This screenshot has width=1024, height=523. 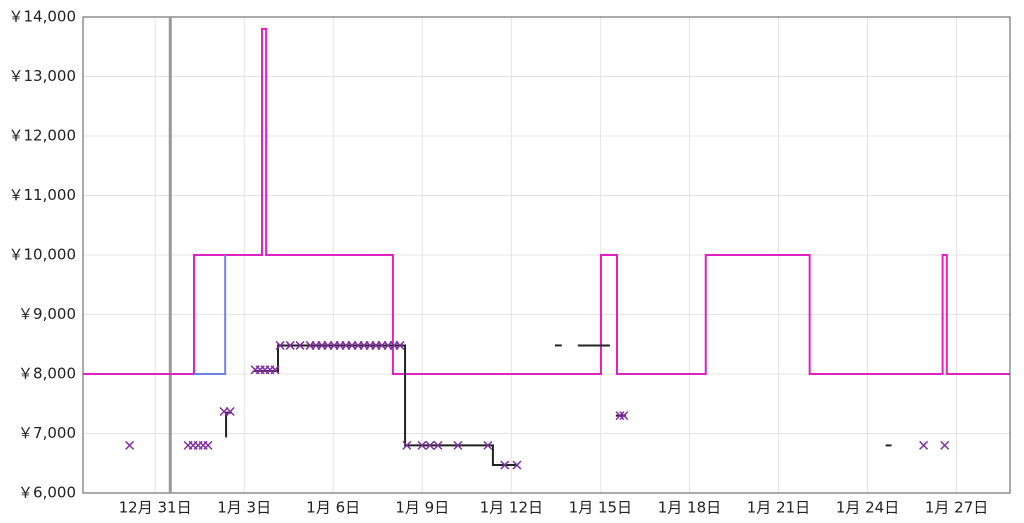 What do you see at coordinates (47, 433) in the screenshot?
I see `y-tick-label: ￥7,000` at bounding box center [47, 433].